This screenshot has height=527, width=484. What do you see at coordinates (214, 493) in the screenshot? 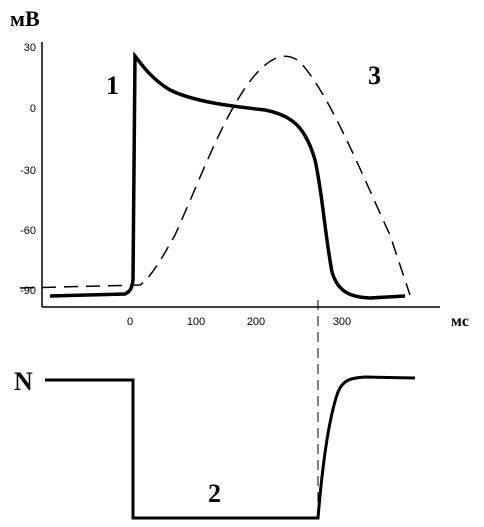
I see `curve-label: 2` at bounding box center [214, 493].